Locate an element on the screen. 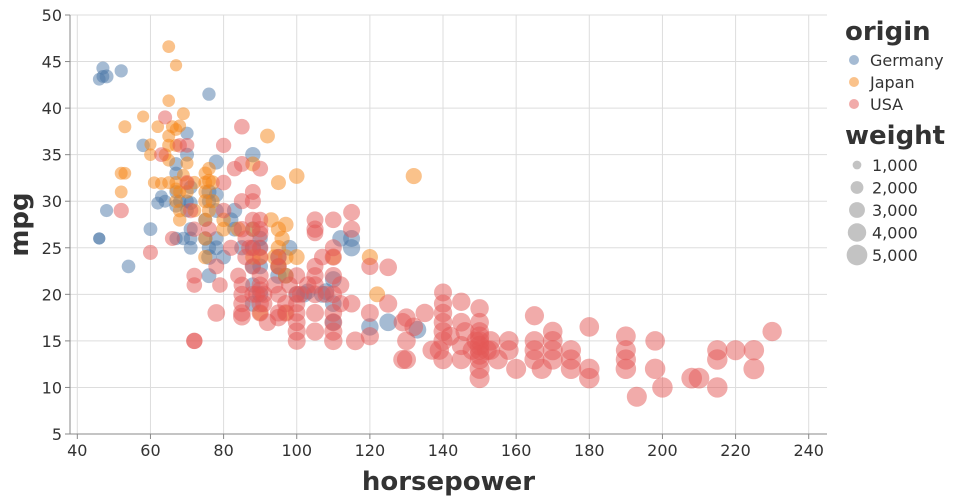  x-tick-label: 180 is located at coordinates (589, 450).